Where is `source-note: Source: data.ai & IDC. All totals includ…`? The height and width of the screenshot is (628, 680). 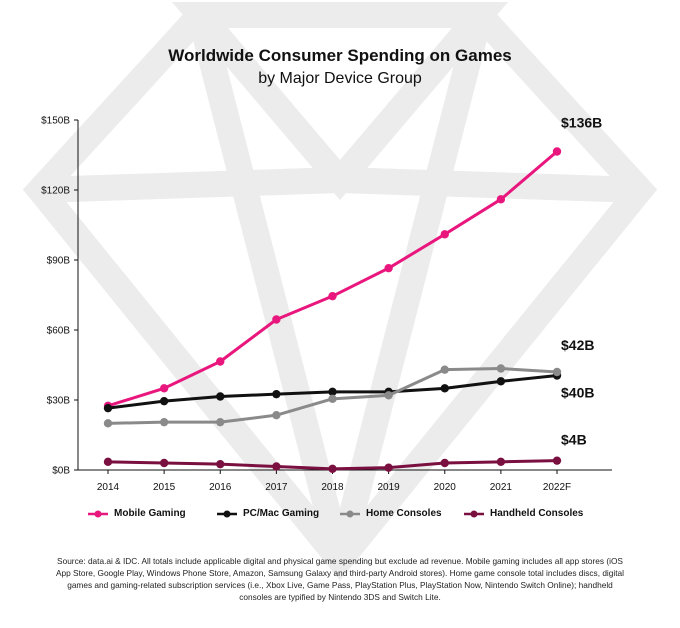 source-note: Source: data.ai & IDC. All totals includ… is located at coordinates (339, 579).